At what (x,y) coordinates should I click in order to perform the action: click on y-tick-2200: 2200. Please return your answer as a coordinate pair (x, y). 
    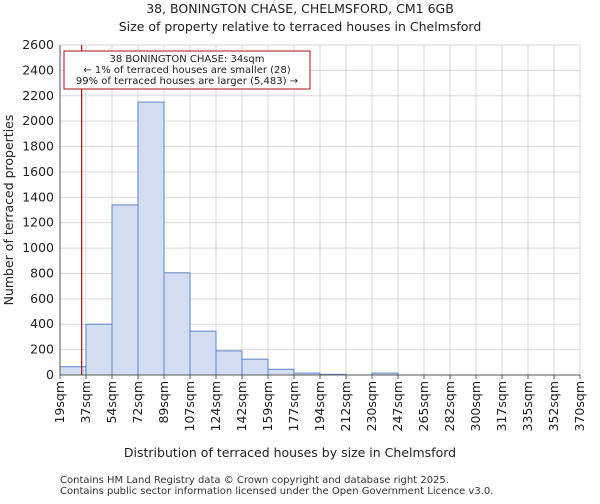
    Looking at the image, I should click on (38, 95).